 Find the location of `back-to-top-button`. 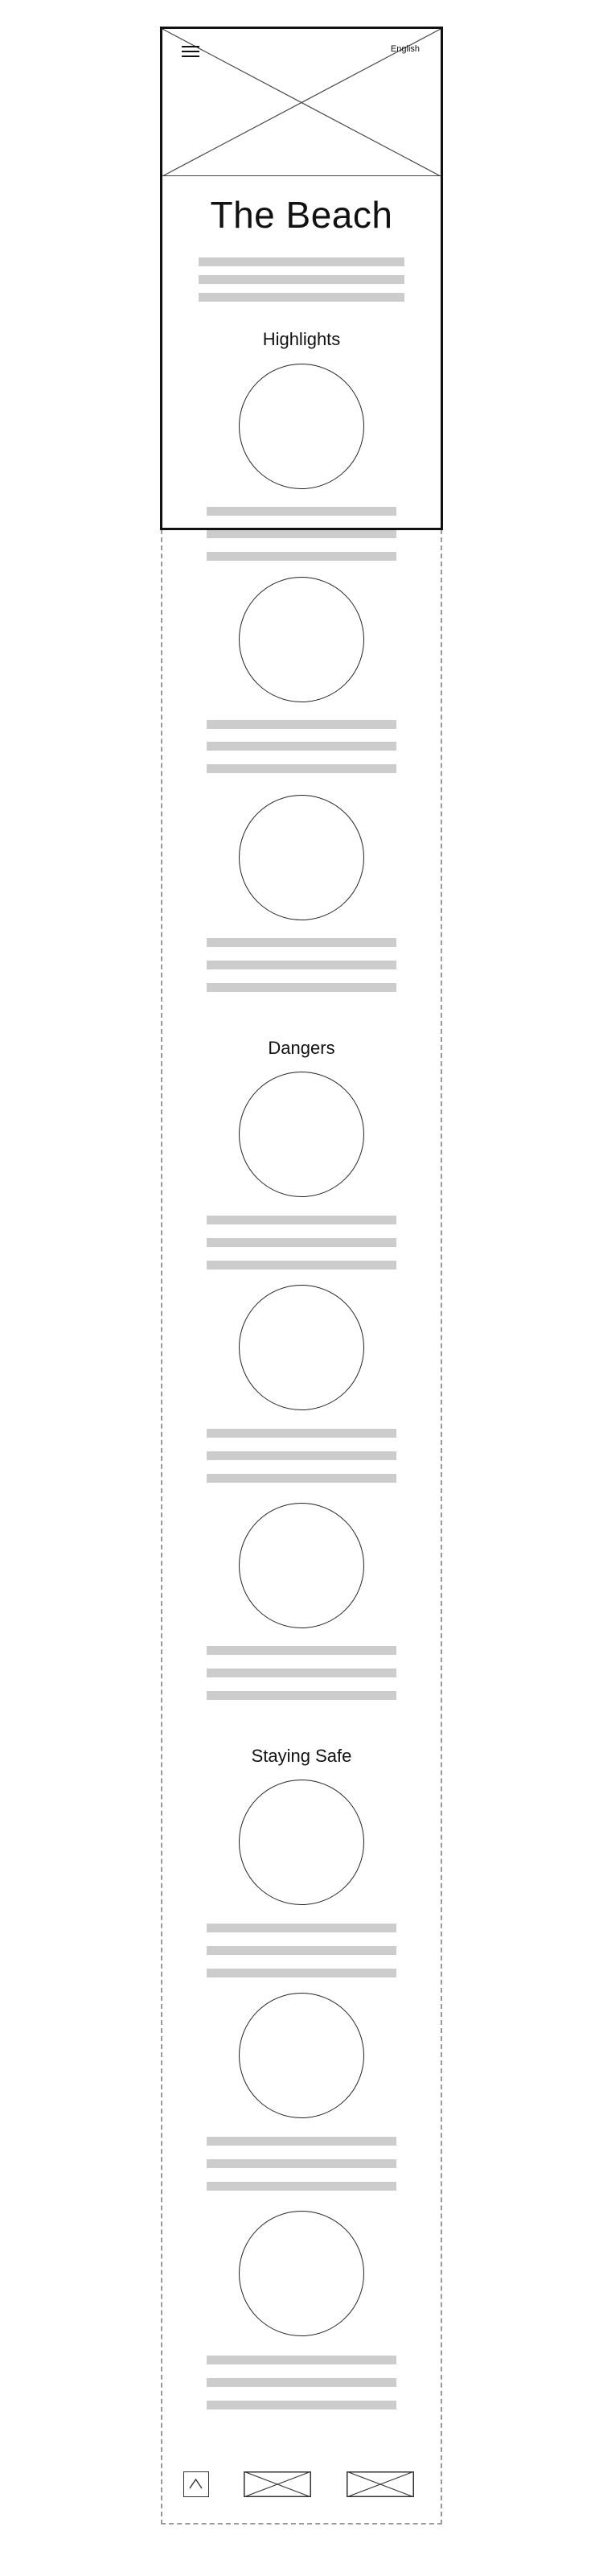

back-to-top-button is located at coordinates (196, 2484).